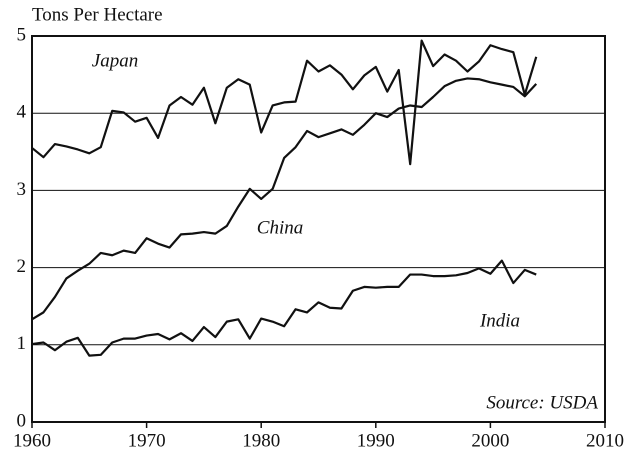  Describe the element at coordinates (147, 440) in the screenshot. I see `x-tick-label: 1970` at that location.